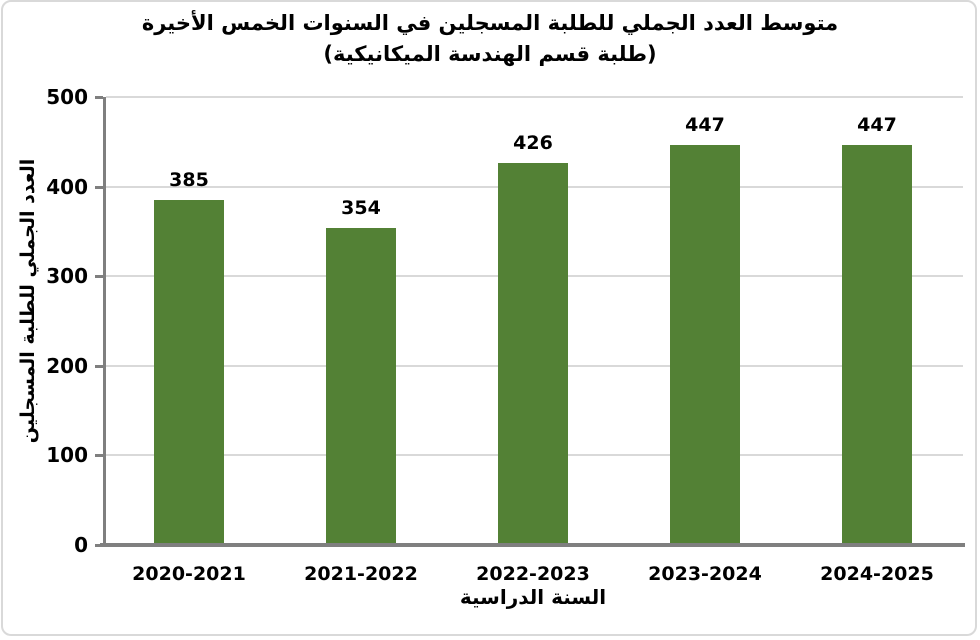  What do you see at coordinates (189, 180) in the screenshot?
I see `bar-value-label: 385` at bounding box center [189, 180].